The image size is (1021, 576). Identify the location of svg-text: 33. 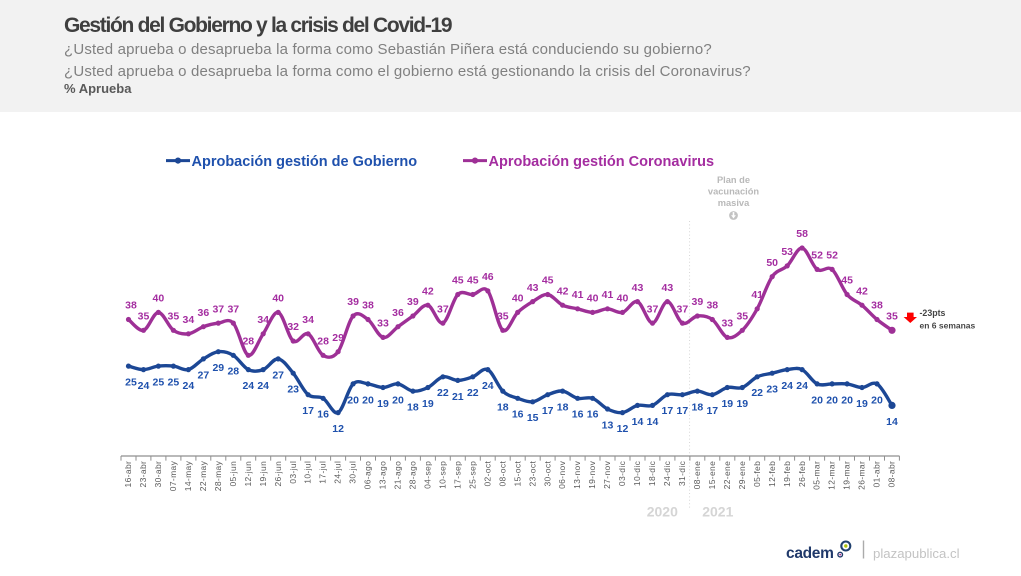
(383, 324).